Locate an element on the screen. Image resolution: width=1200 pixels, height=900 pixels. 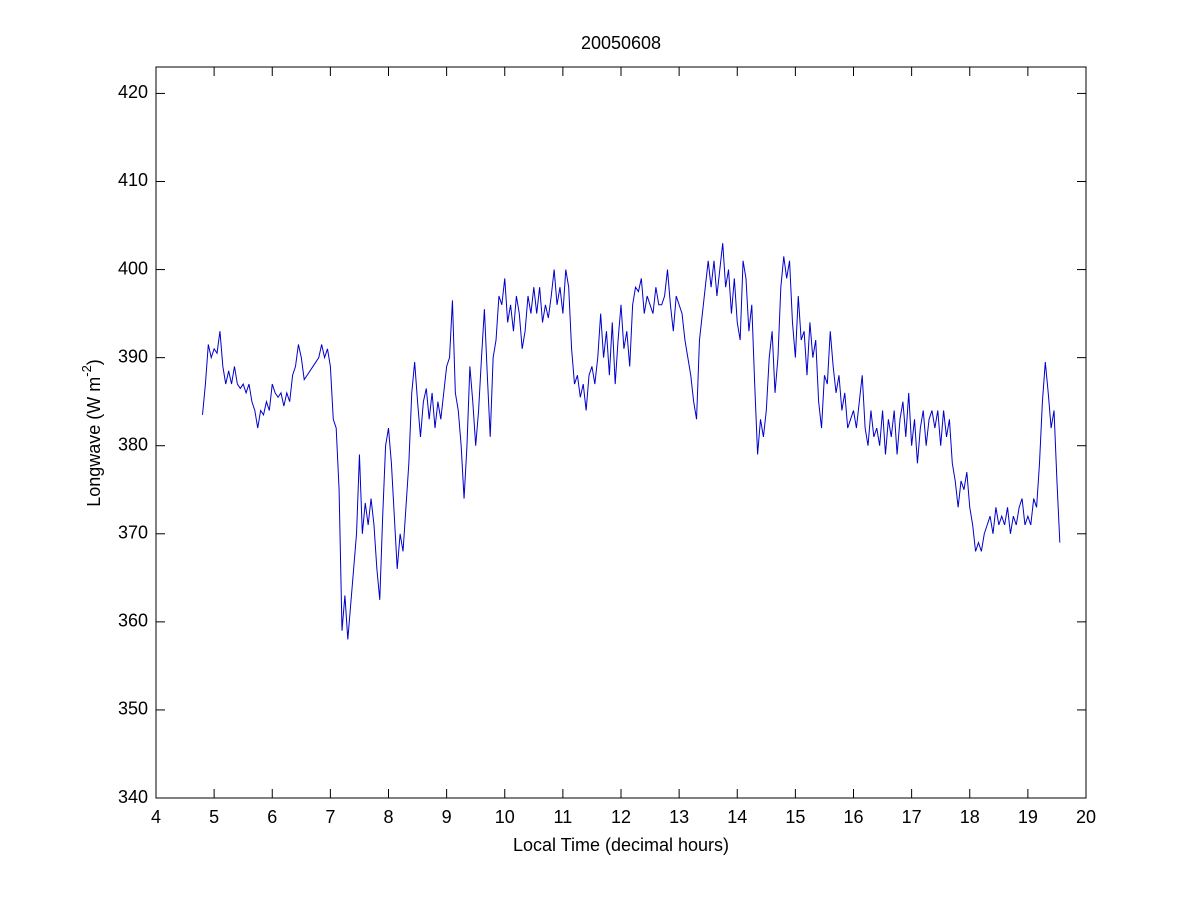
y-tick-label: 360 is located at coordinates (133, 621).